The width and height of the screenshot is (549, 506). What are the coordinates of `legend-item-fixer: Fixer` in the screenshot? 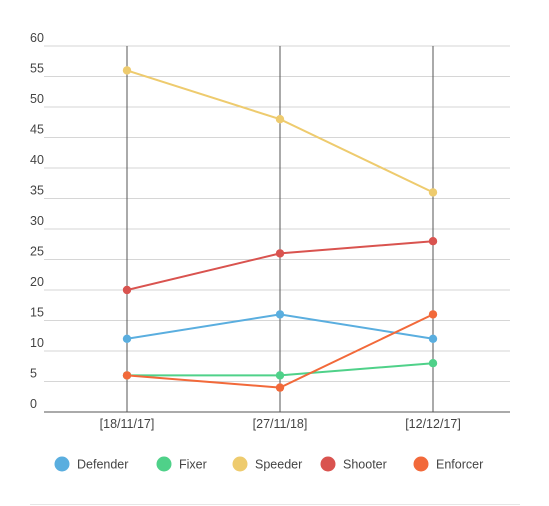 It's located at (181, 464).